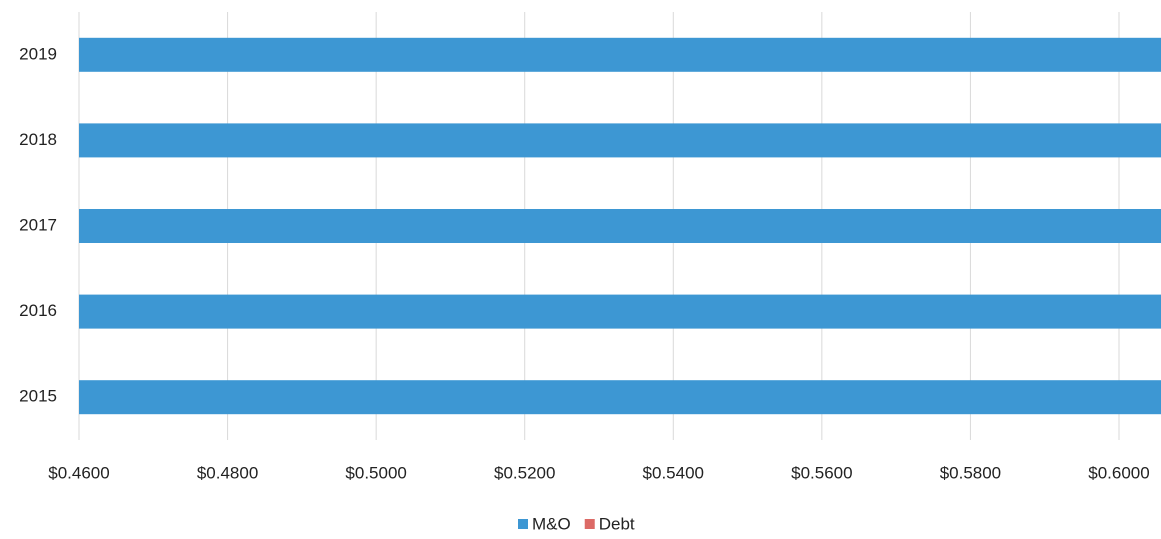 The image size is (1161, 539). What do you see at coordinates (524, 472) in the screenshot?
I see `x-tick-label: $0.5200` at bounding box center [524, 472].